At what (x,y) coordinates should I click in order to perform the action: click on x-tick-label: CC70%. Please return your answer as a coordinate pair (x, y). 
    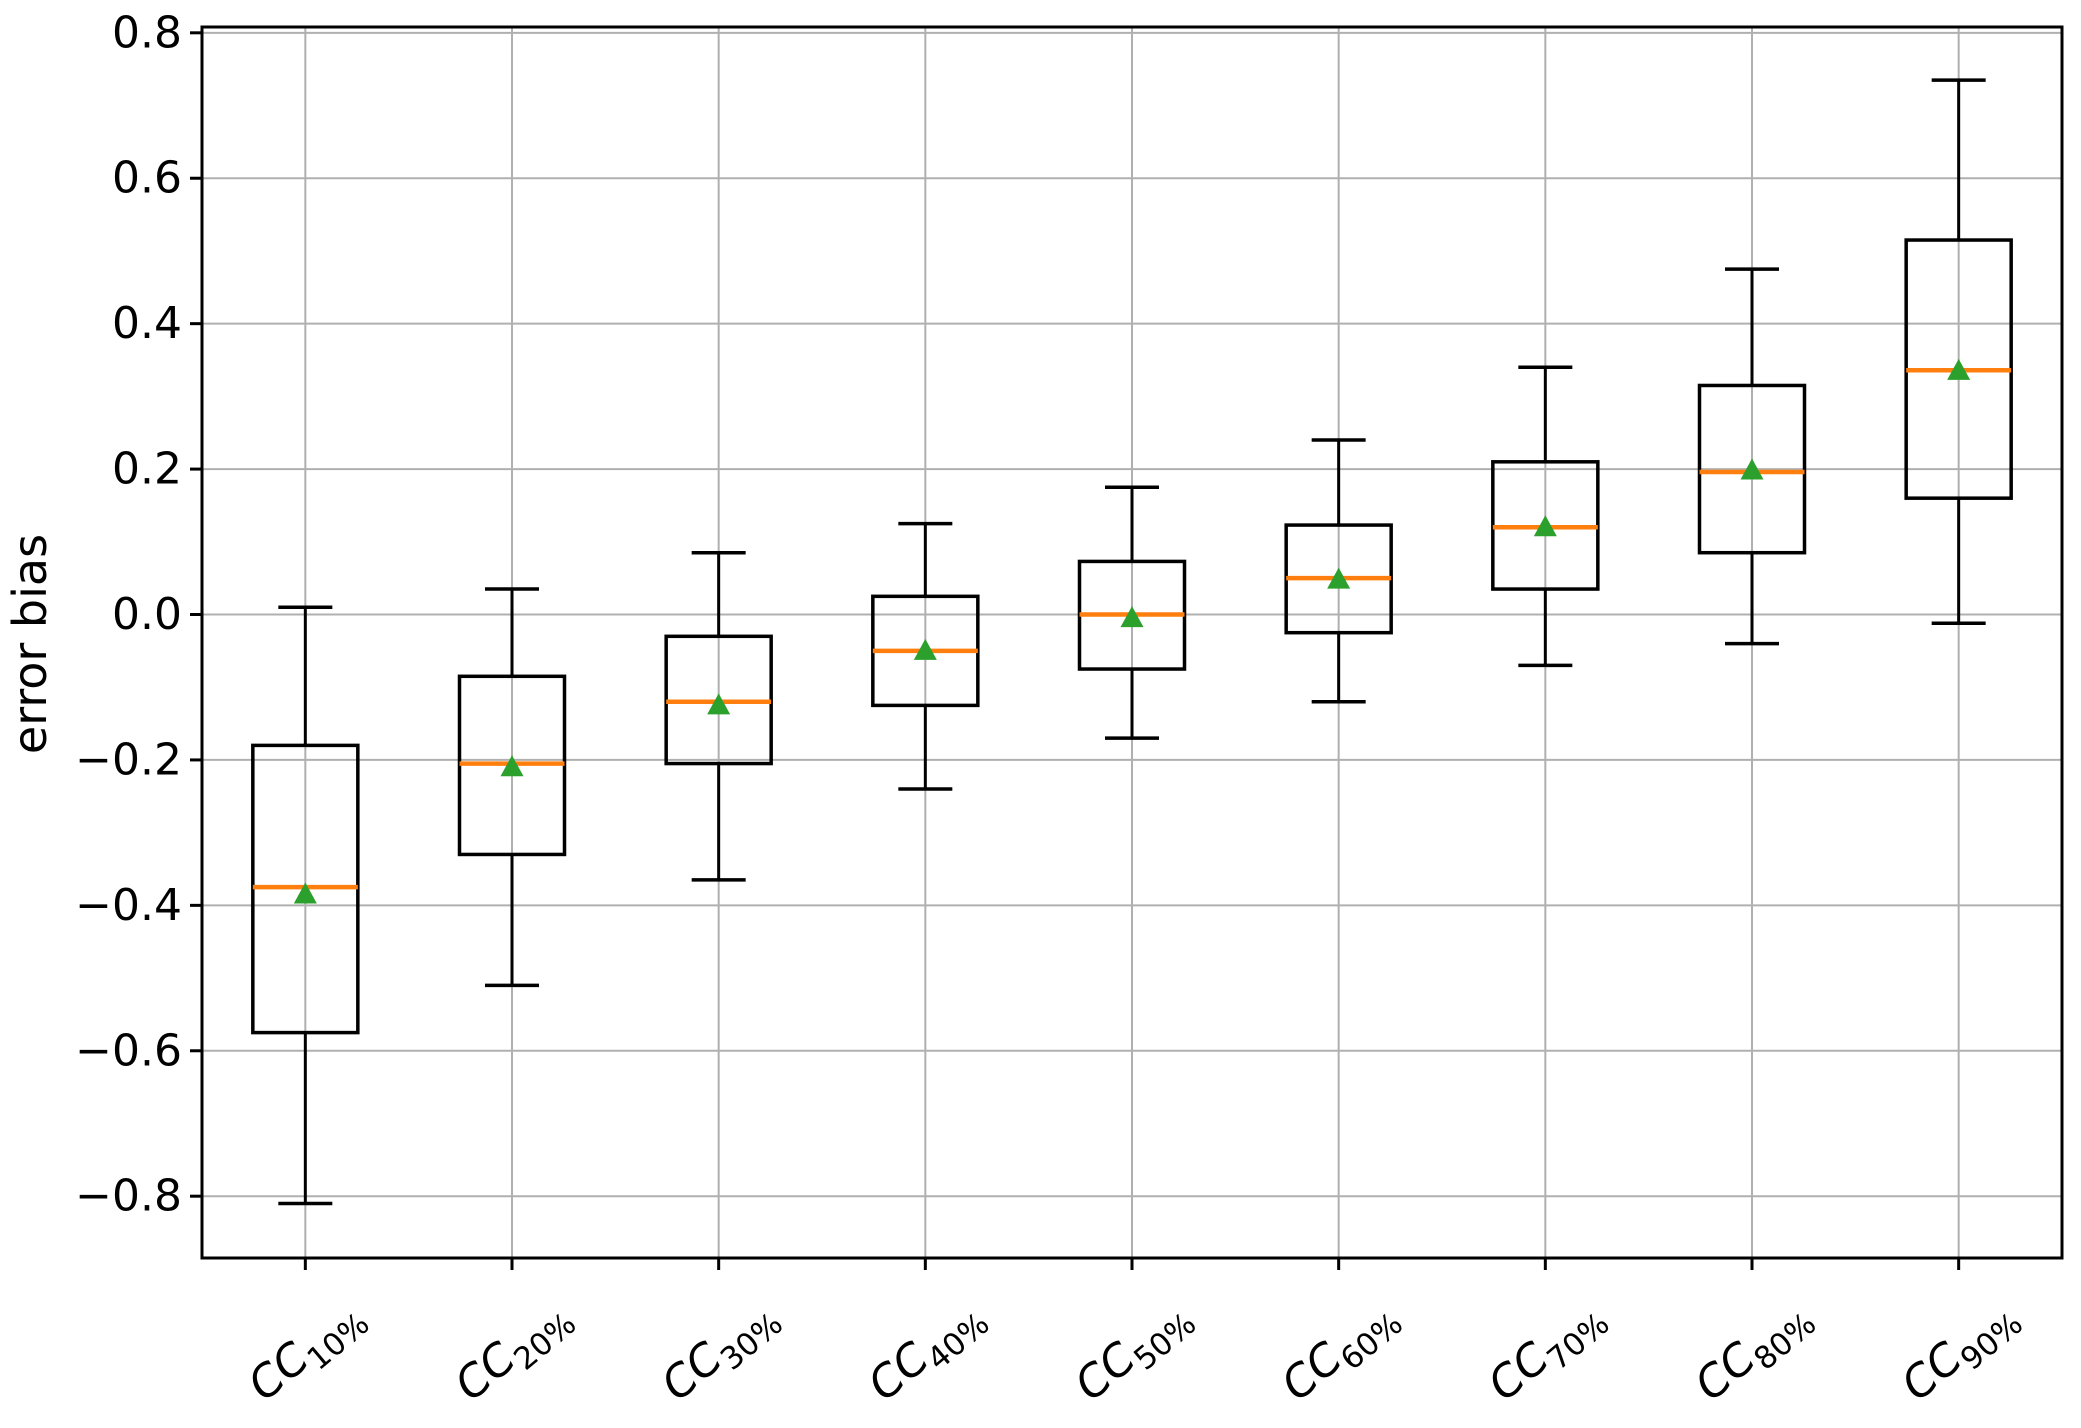
    Looking at the image, I should click on (1548, 1352).